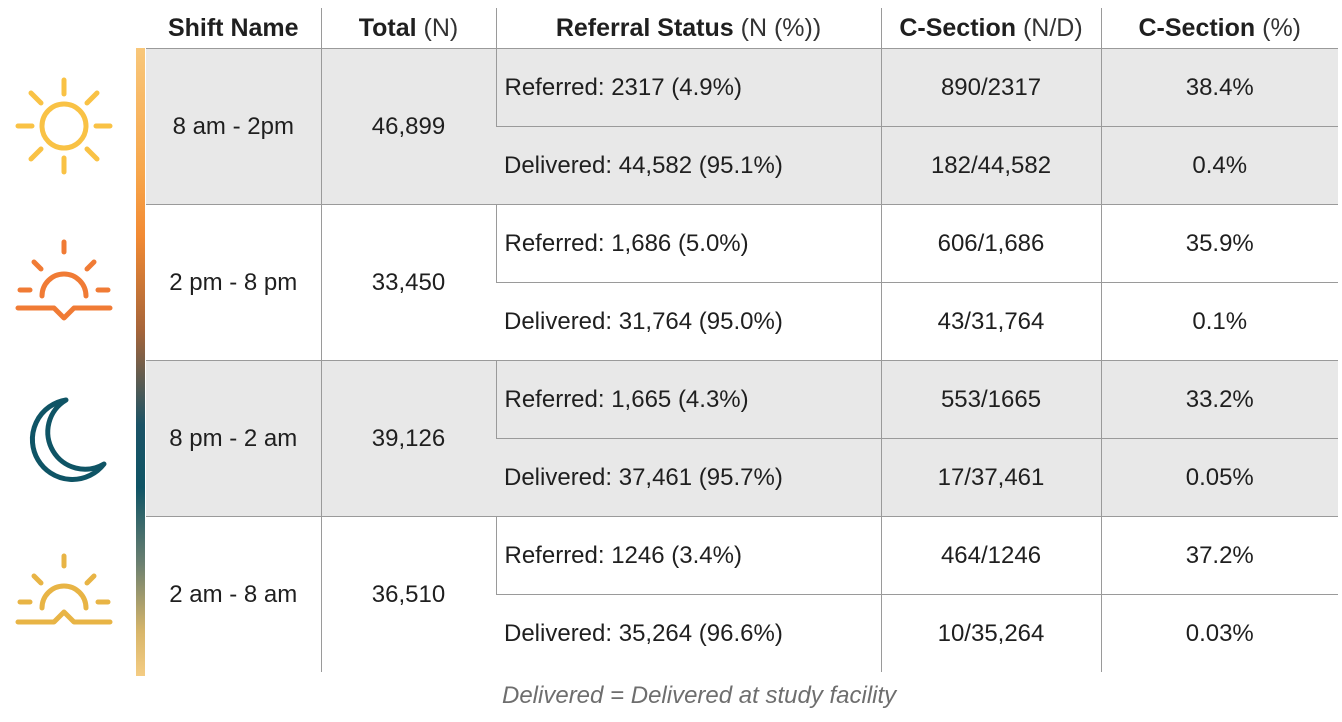 This screenshot has height=722, width=1342. Describe the element at coordinates (990, 477) in the screenshot. I see `csection-nd-cell: 17/37,461` at that location.